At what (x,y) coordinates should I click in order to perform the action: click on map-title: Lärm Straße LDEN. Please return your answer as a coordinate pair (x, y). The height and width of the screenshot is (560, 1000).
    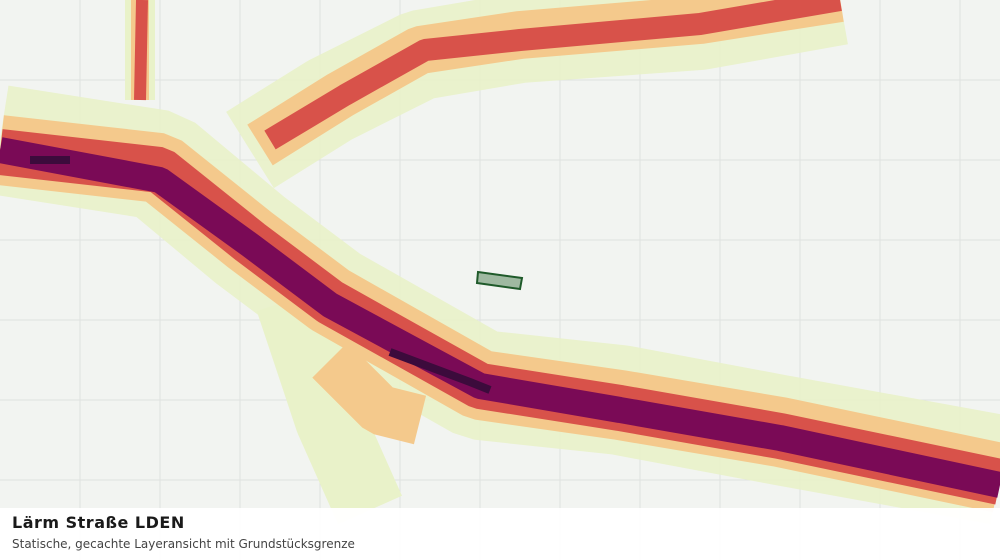
    Looking at the image, I should click on (98, 522).